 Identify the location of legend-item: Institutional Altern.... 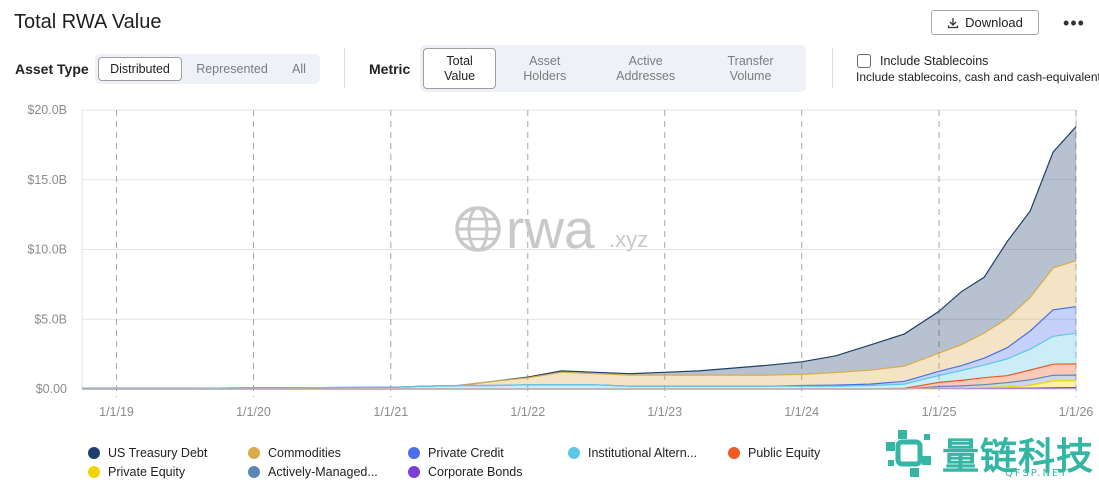
(632, 453).